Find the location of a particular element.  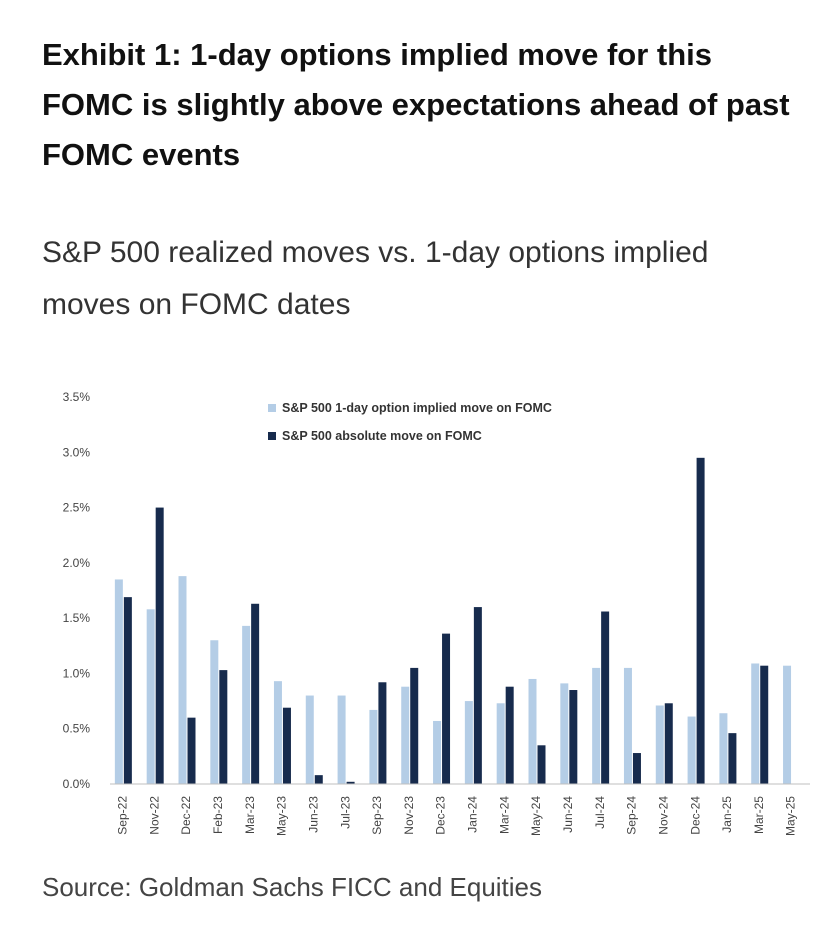

x-tick-label: Mar-25 is located at coordinates (759, 815).